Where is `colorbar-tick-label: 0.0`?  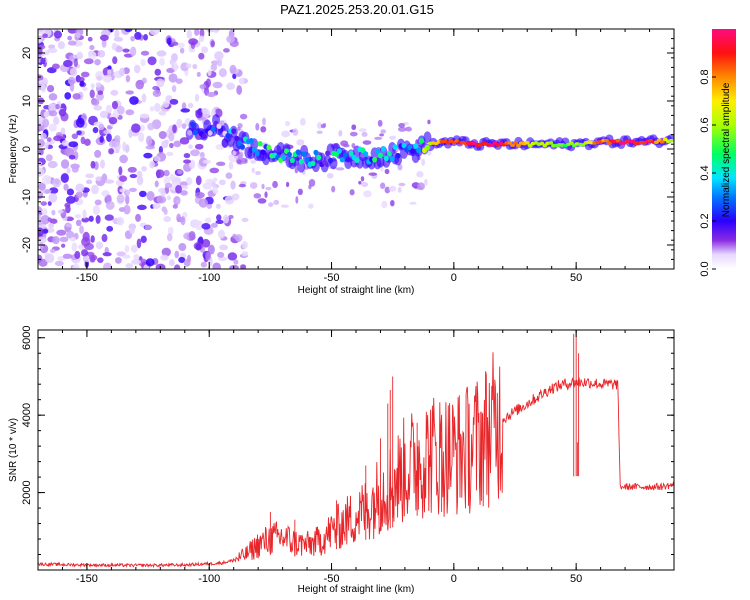 colorbar-tick-label: 0.0 is located at coordinates (705, 268).